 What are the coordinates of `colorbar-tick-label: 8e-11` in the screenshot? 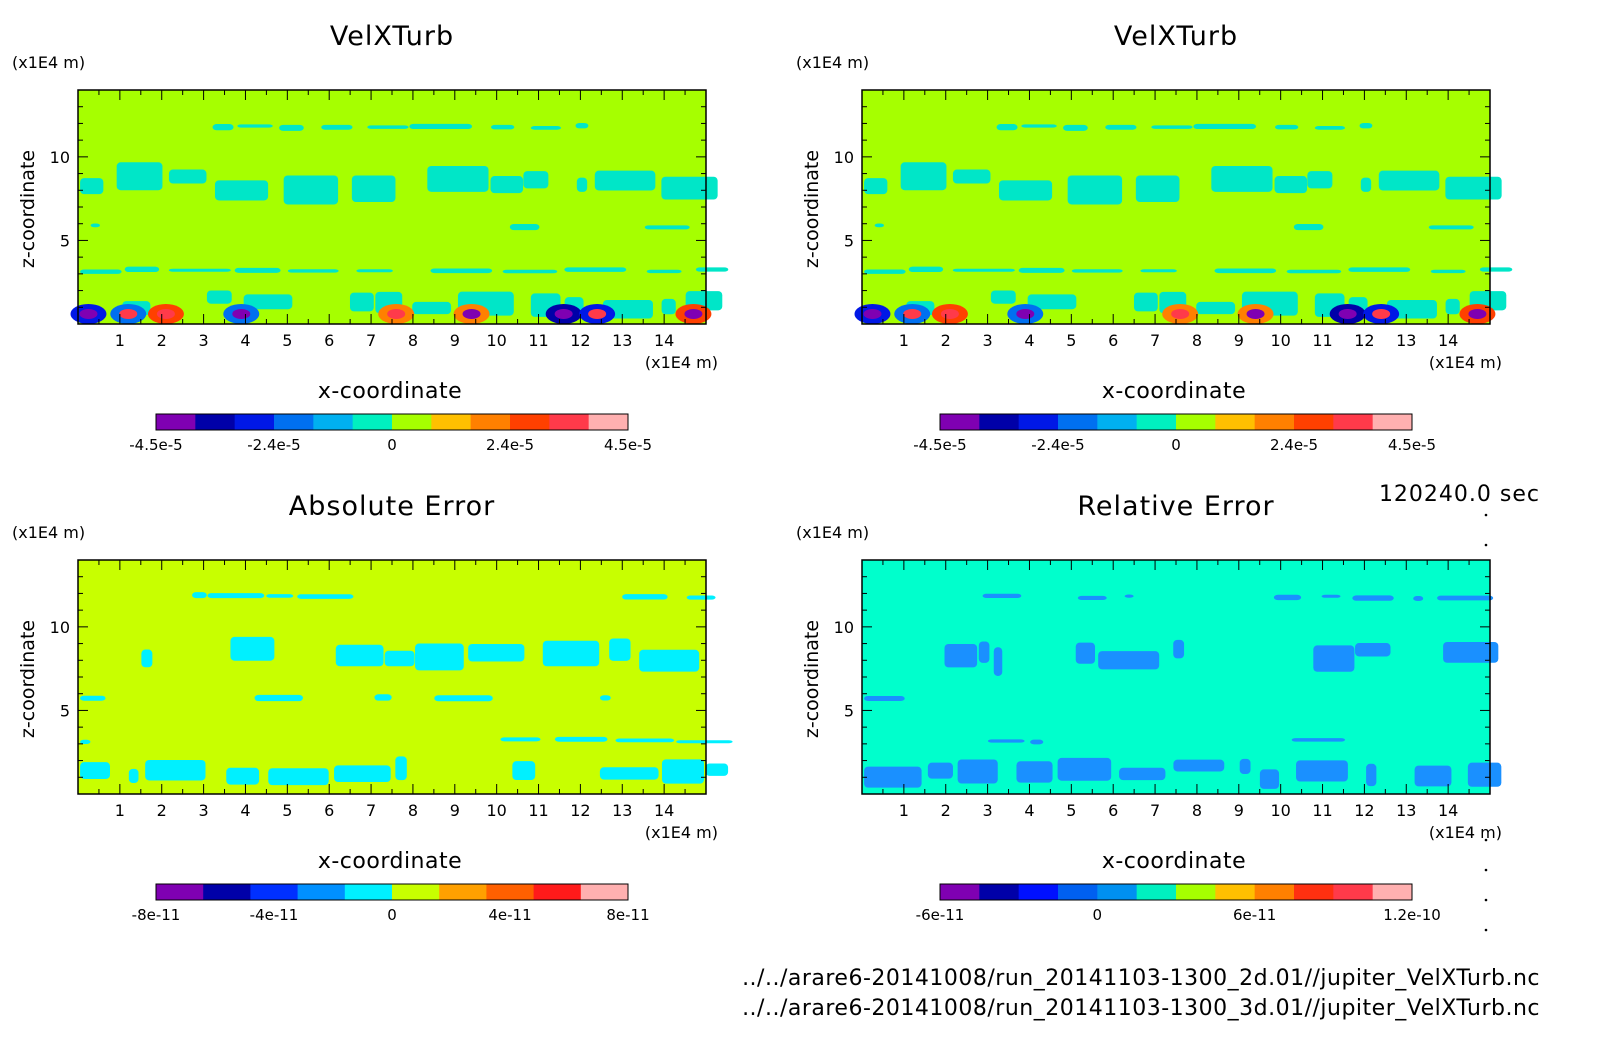 It's located at (627, 915).